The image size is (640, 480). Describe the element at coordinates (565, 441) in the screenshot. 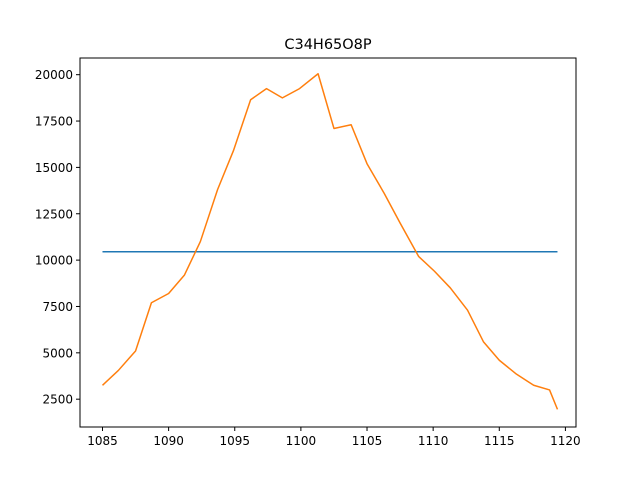

I see `x-tick-label: 1120` at that location.